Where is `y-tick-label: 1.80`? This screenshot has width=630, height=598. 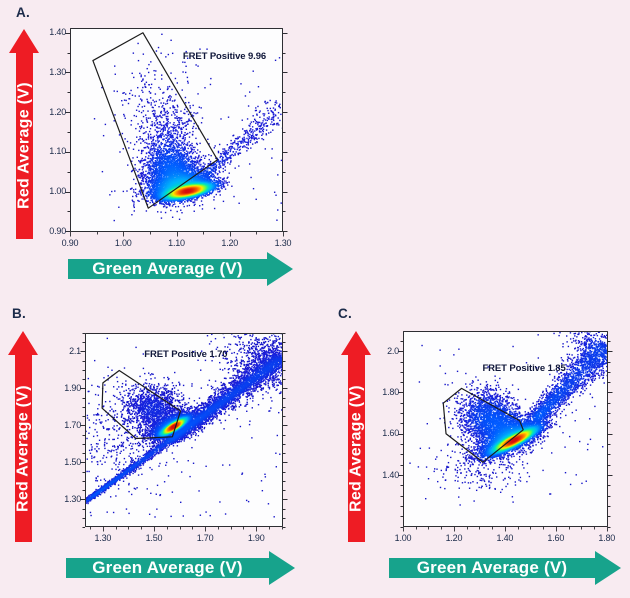
y-tick-label: 1.80 is located at coordinates (390, 391).